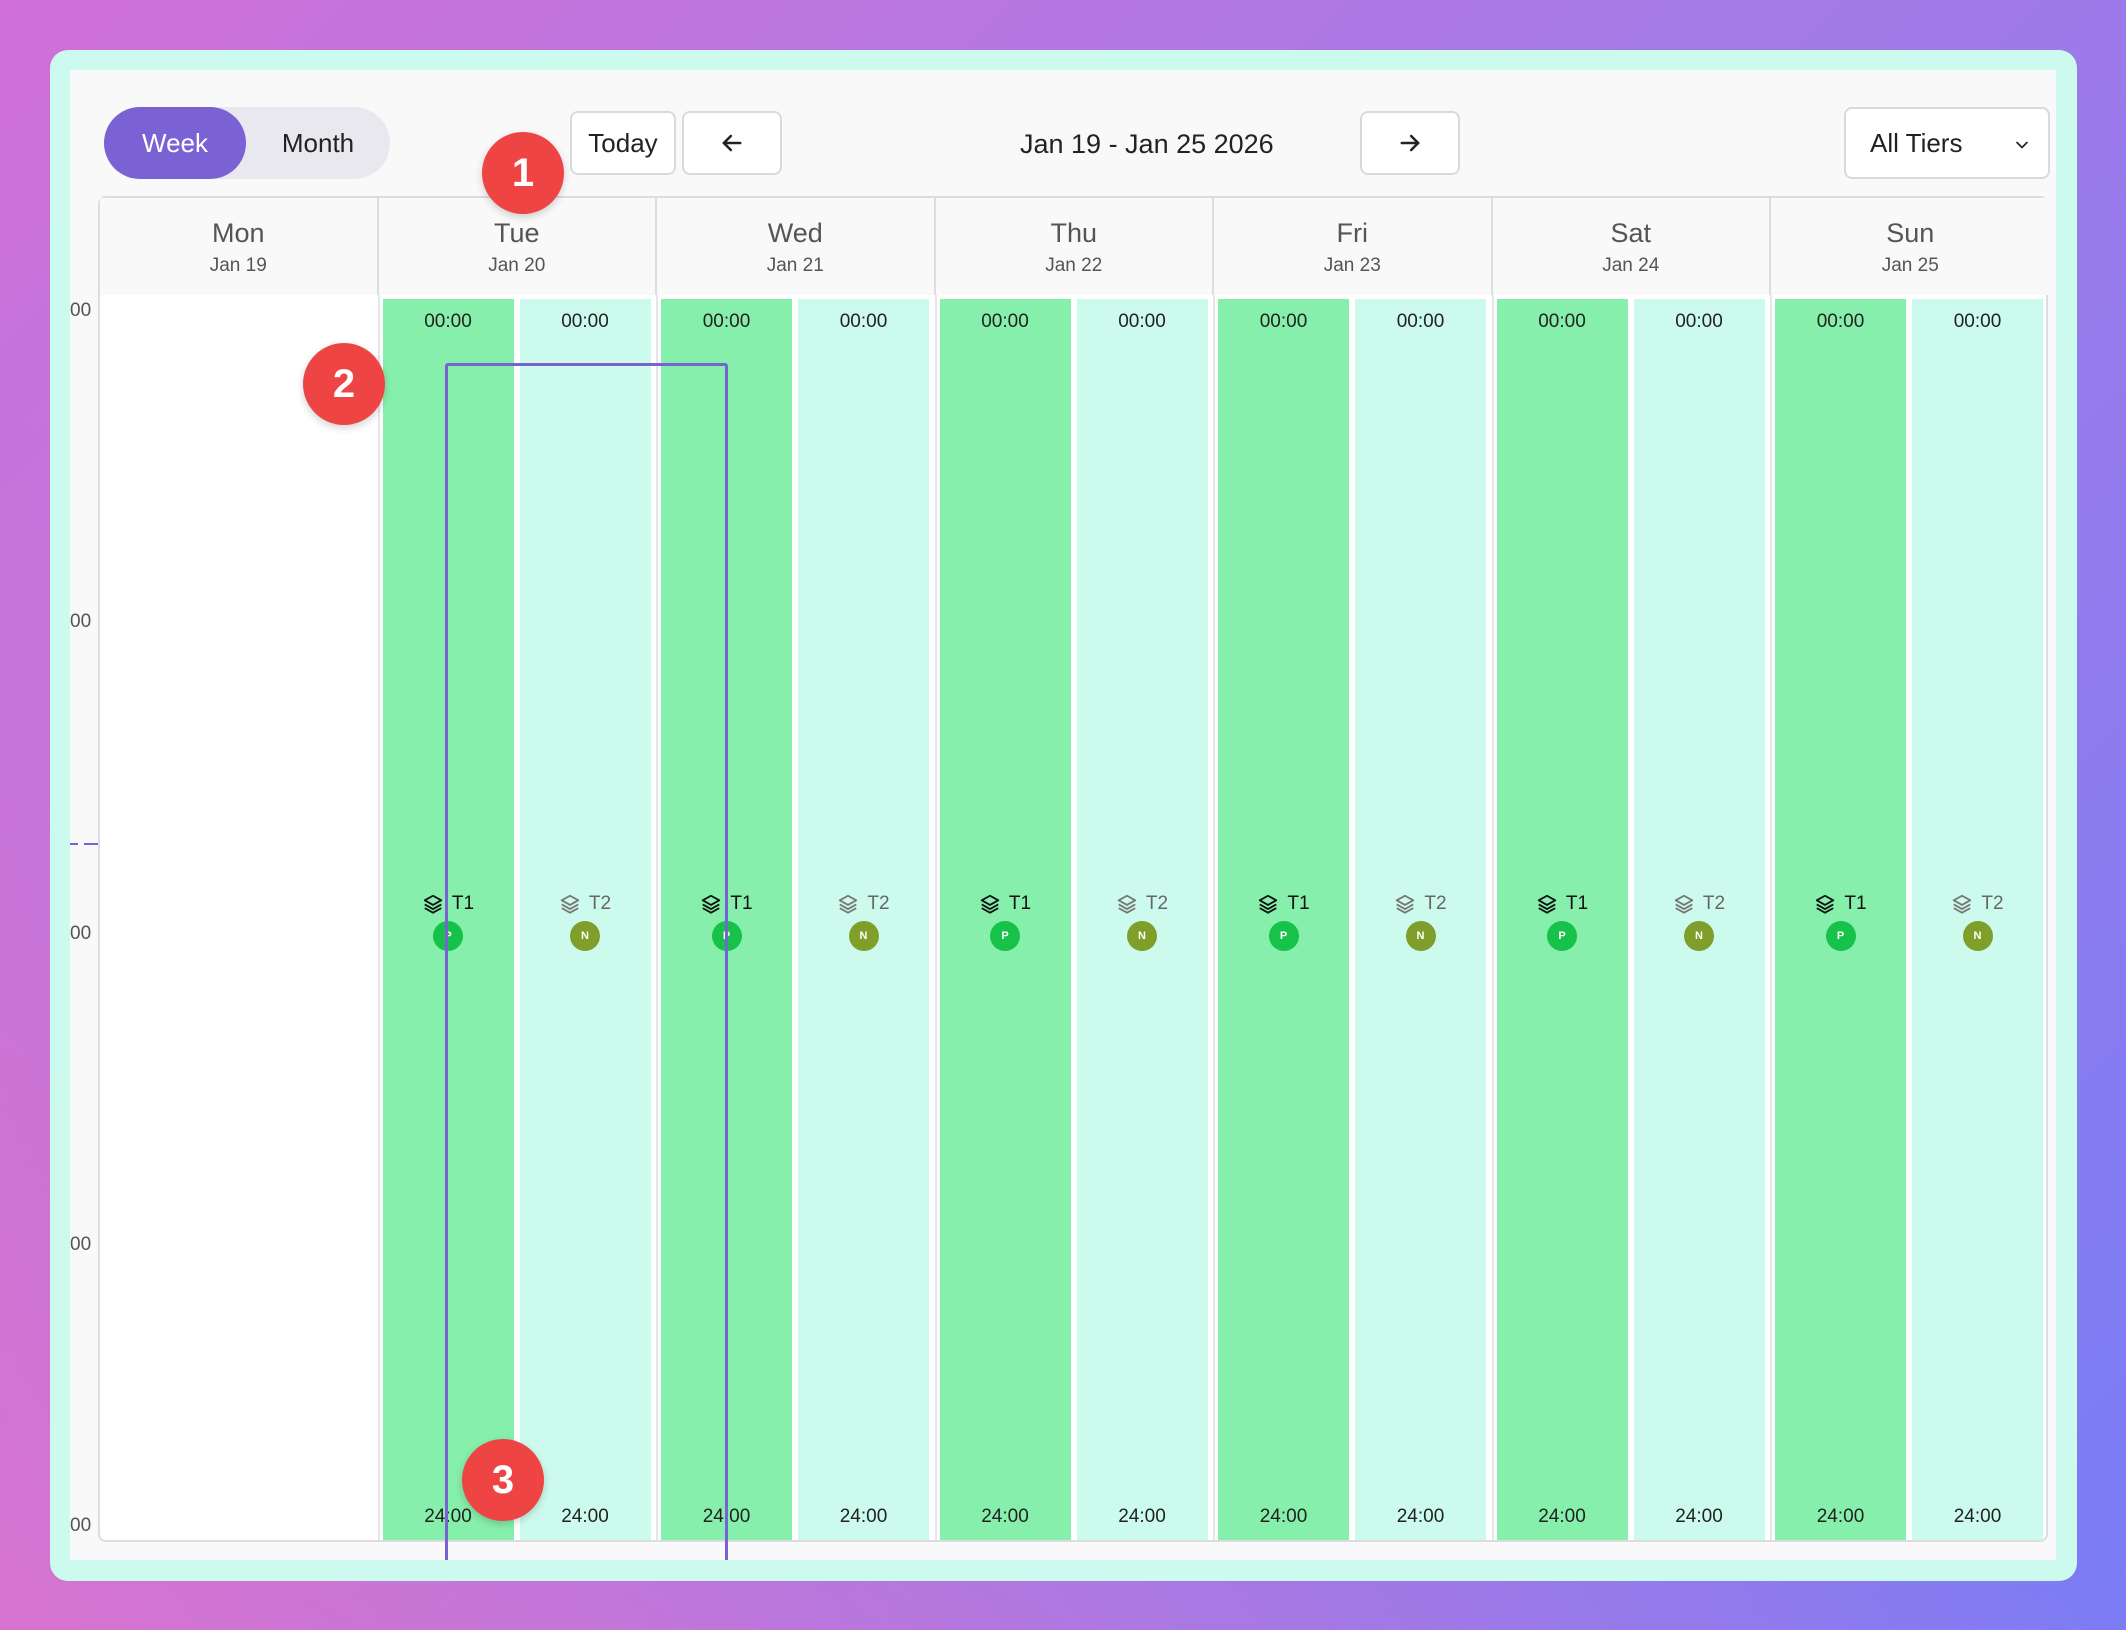 The height and width of the screenshot is (1630, 2126). What do you see at coordinates (175, 143) in the screenshot?
I see `week-view-button: Week` at bounding box center [175, 143].